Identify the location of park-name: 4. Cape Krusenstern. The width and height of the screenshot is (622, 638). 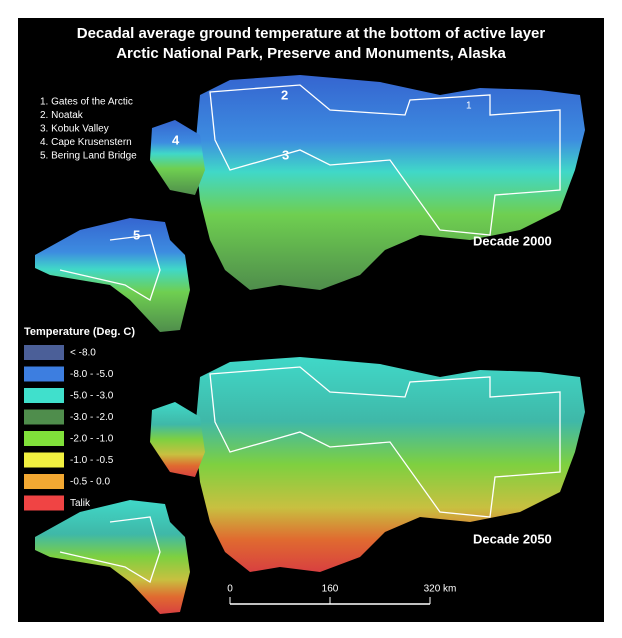
(86, 142).